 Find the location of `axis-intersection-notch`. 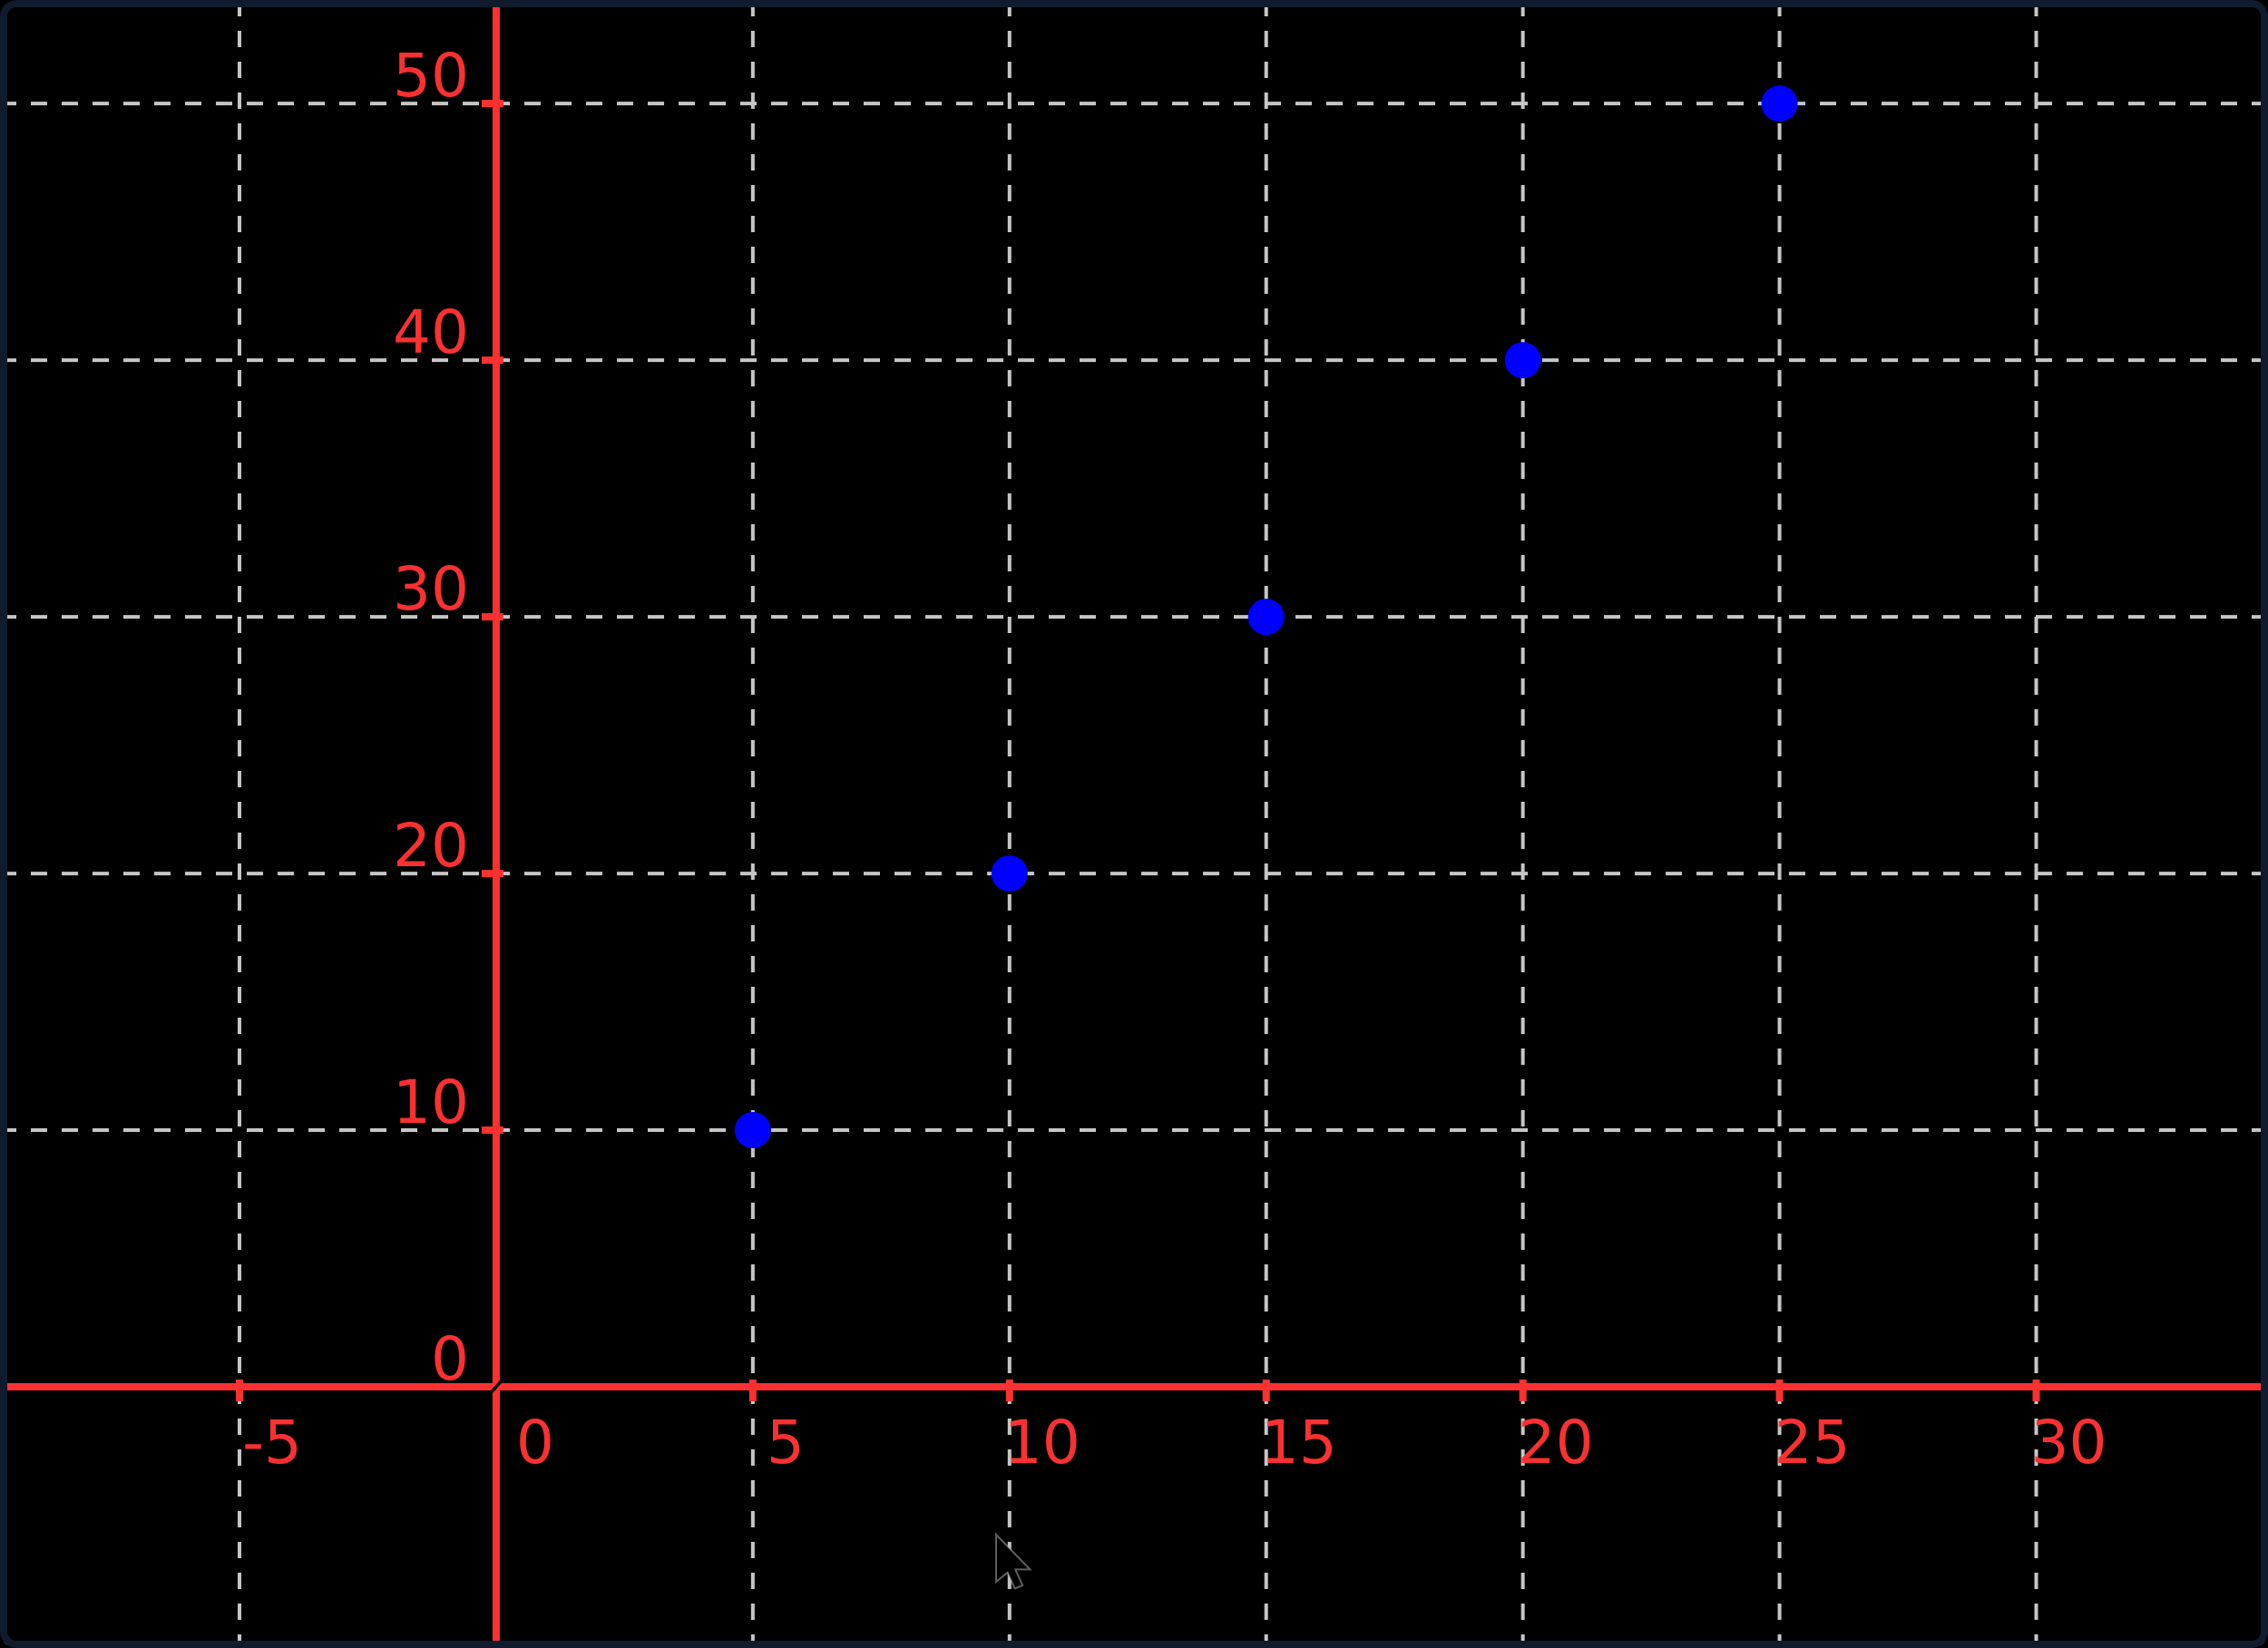

axis-intersection-notch is located at coordinates (496, 1387).